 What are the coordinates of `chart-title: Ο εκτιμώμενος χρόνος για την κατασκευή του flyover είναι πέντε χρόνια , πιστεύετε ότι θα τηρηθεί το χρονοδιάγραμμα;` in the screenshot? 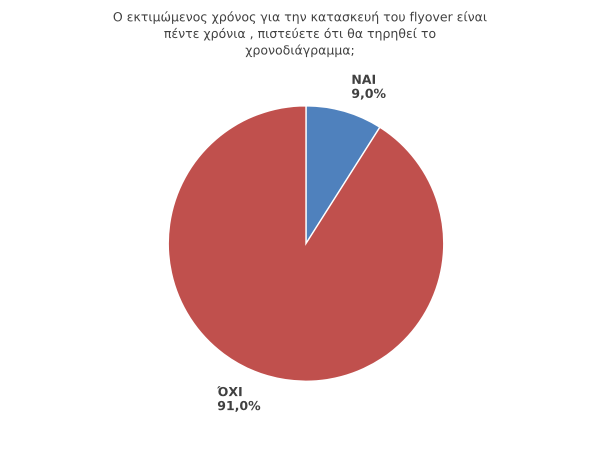 It's located at (300, 34).